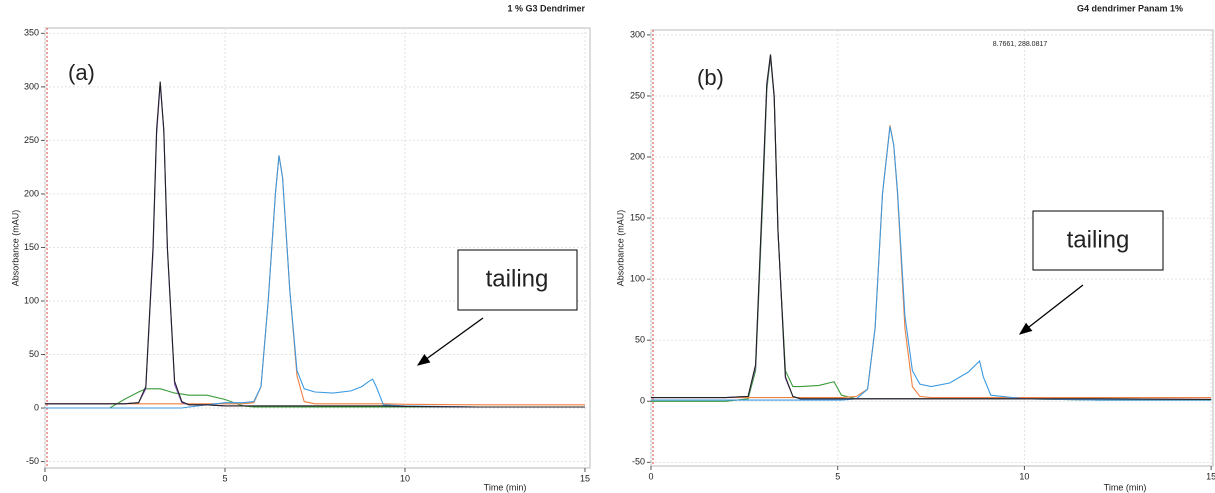 The height and width of the screenshot is (493, 1215). What do you see at coordinates (315, 398) in the screenshot?
I see `trace` at bounding box center [315, 398].